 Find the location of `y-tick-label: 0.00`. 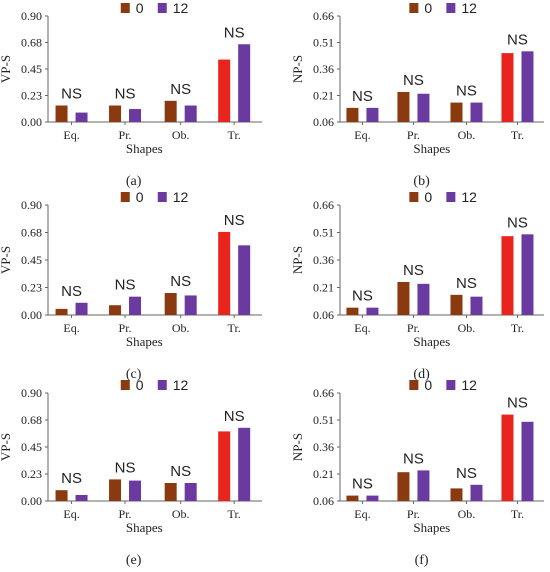

y-tick-label: 0.00 is located at coordinates (31, 315).